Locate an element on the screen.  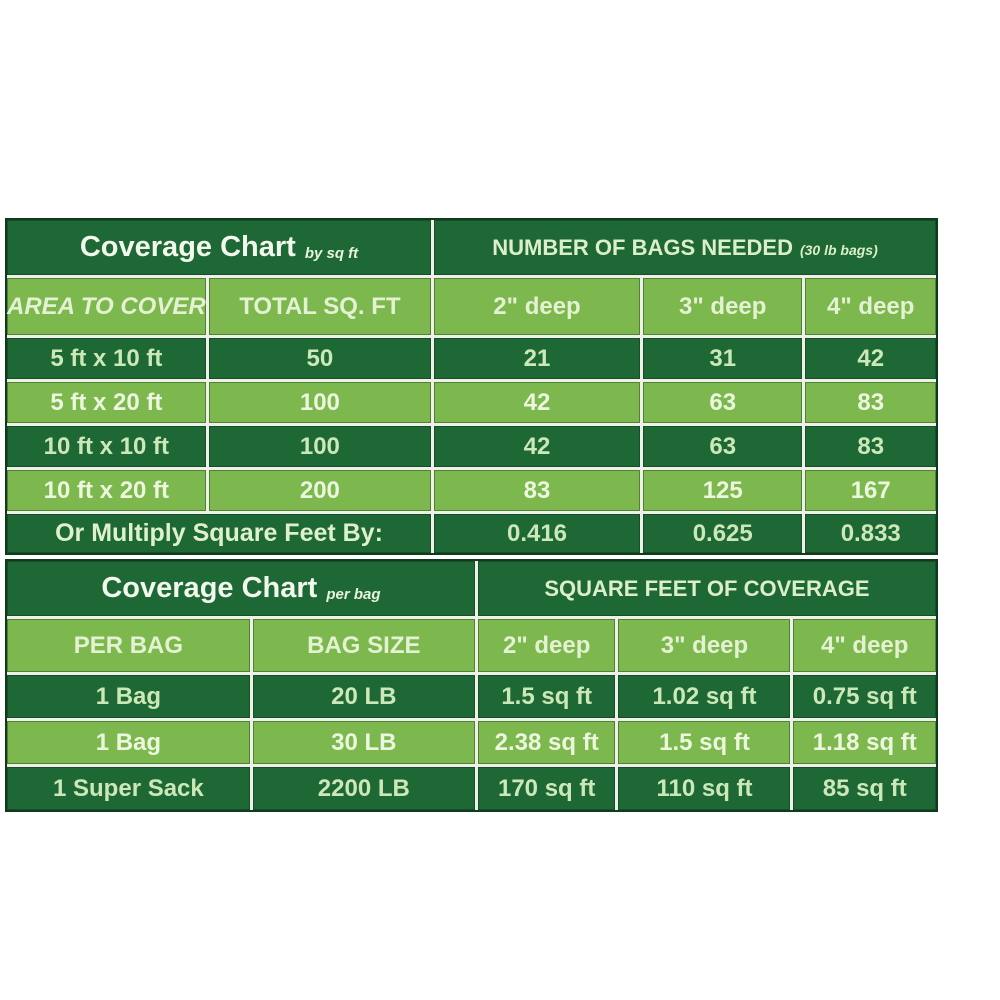
table-title: Coverage Chart by sq ft is located at coordinates (219, 247).